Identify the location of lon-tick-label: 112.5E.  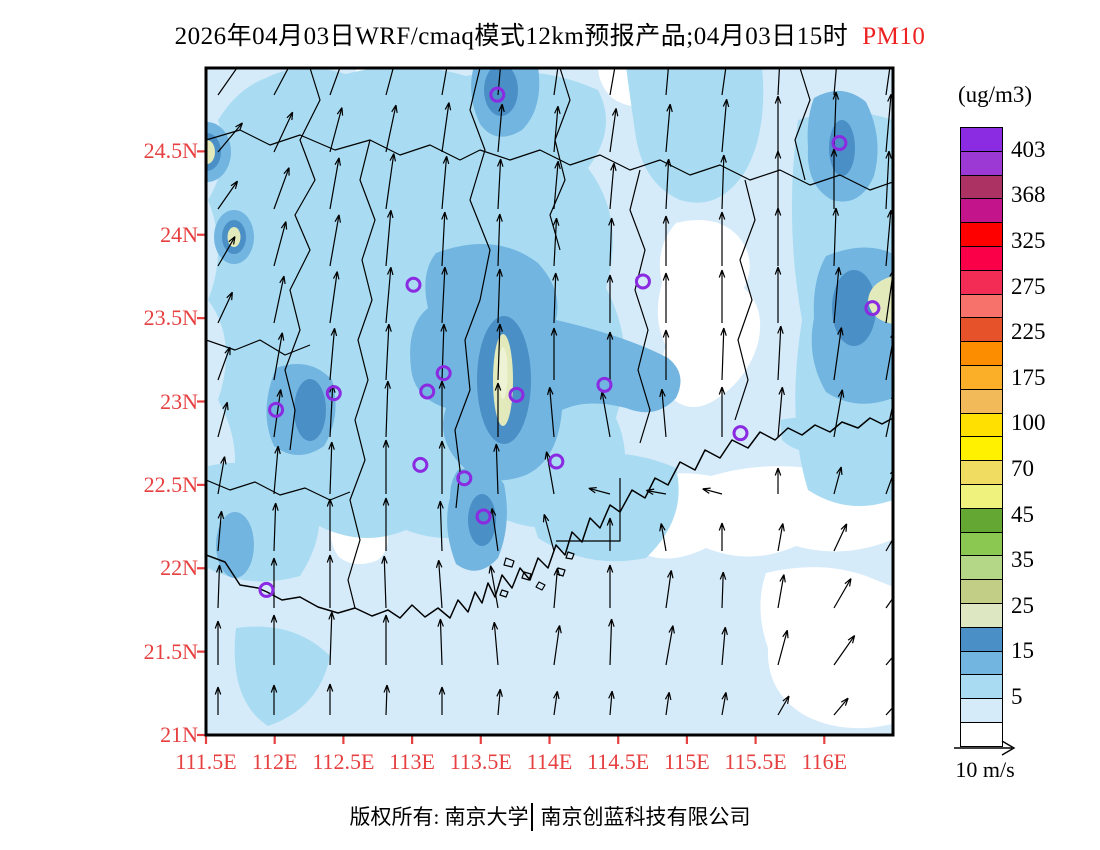
(343, 761).